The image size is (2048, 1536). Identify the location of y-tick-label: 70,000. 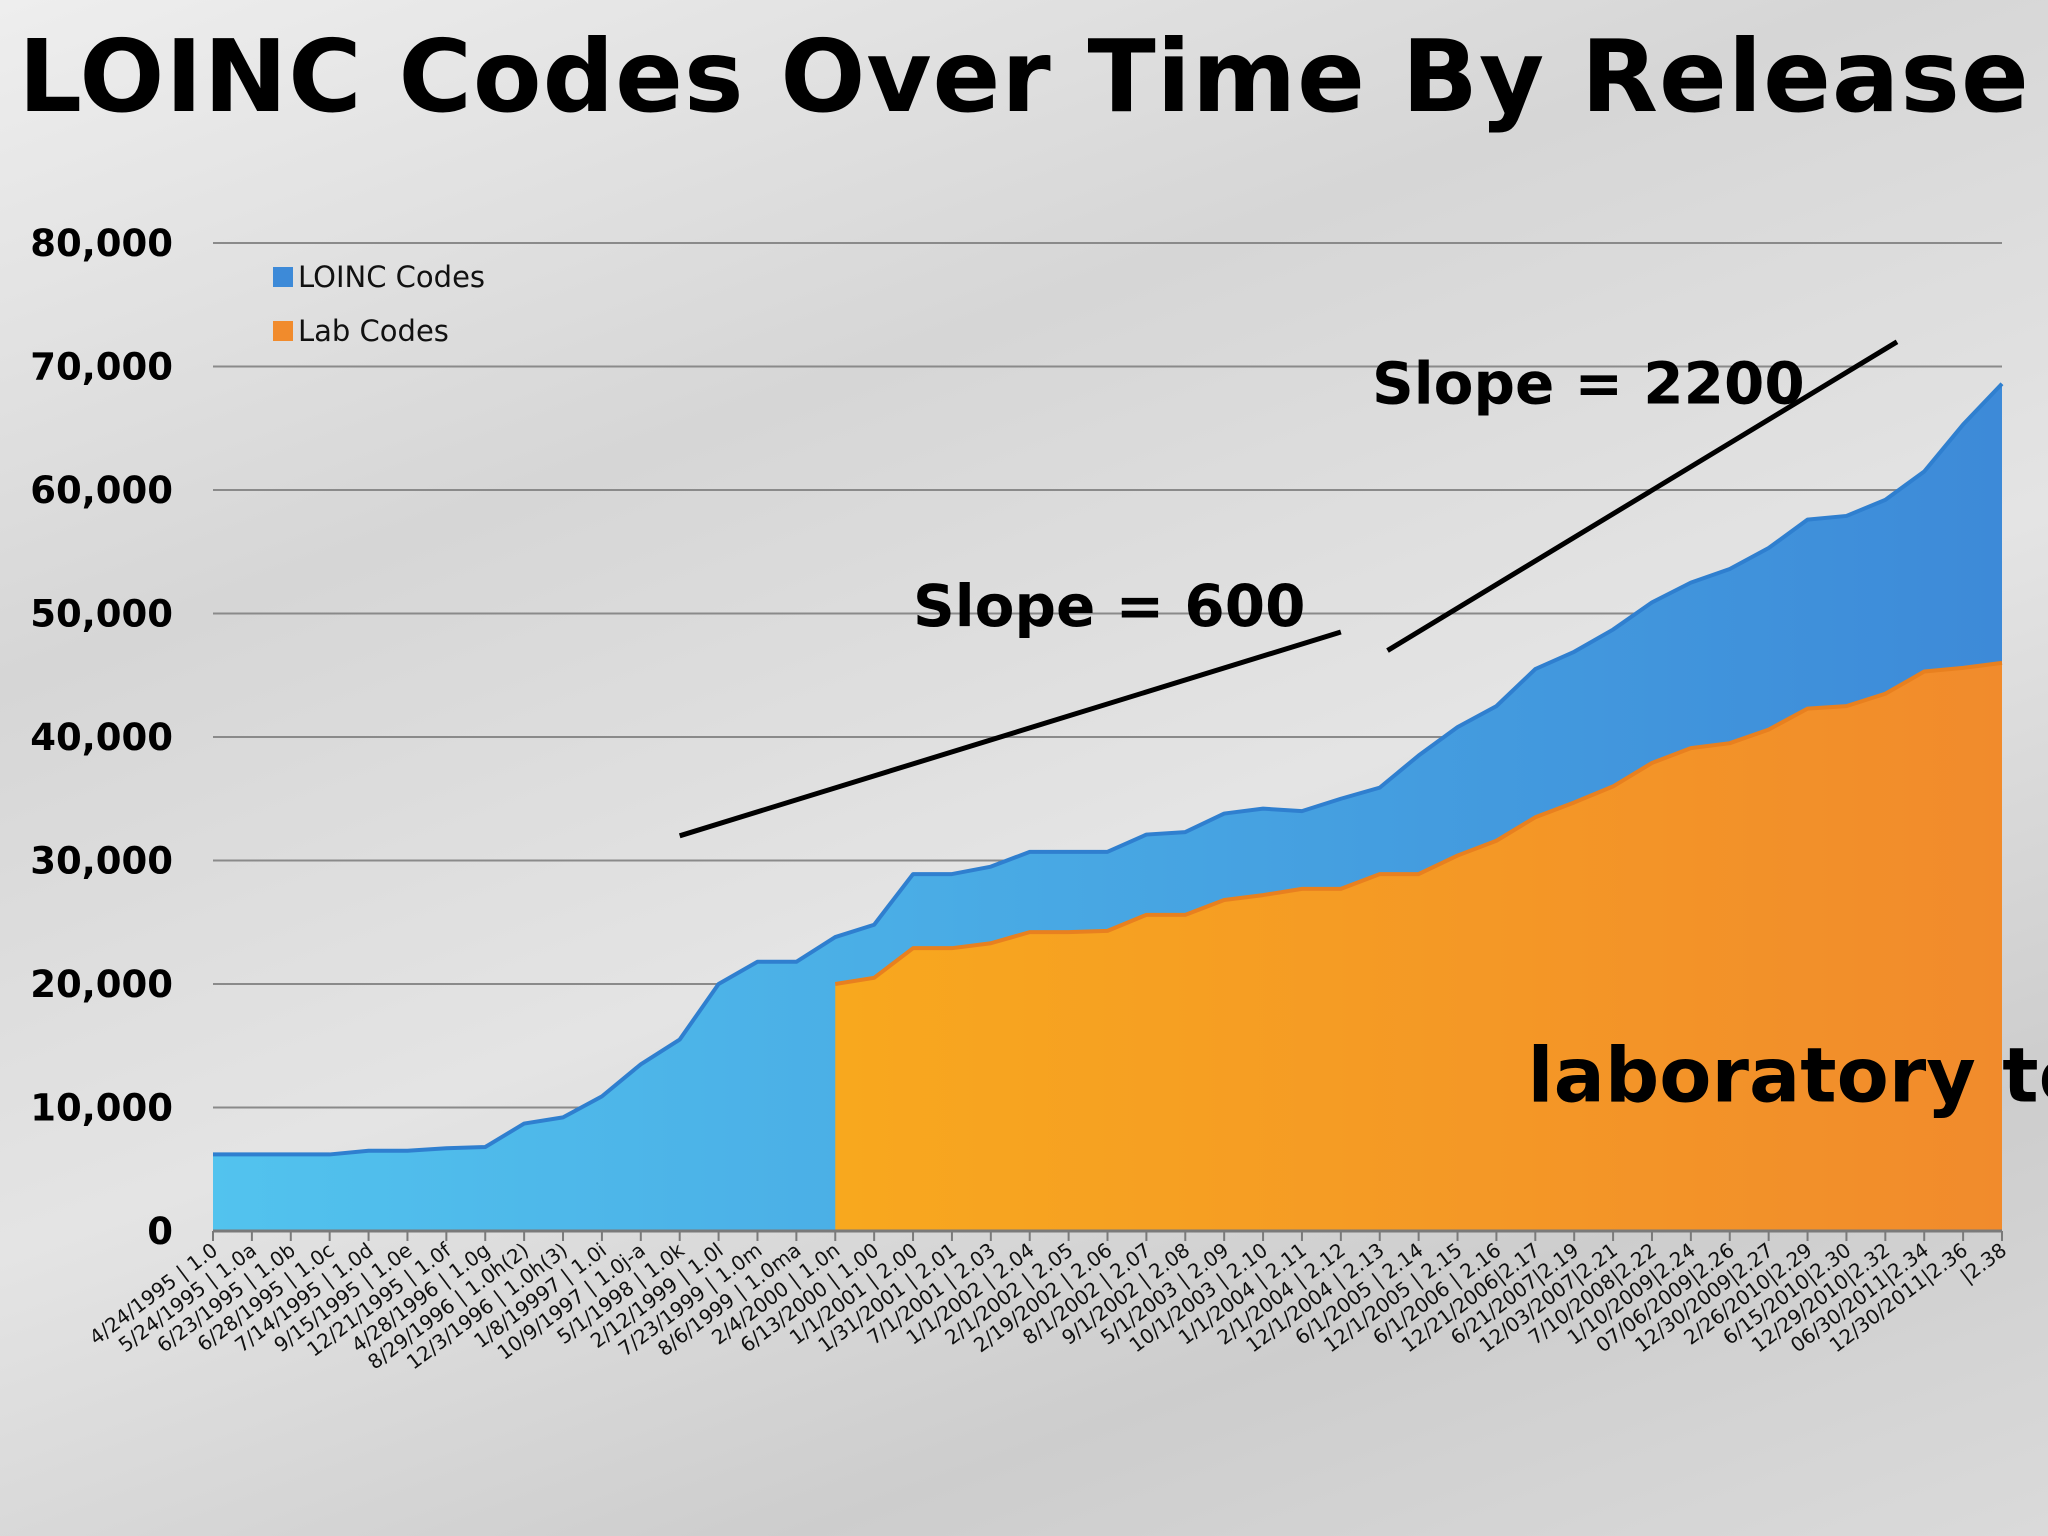
(101, 367).